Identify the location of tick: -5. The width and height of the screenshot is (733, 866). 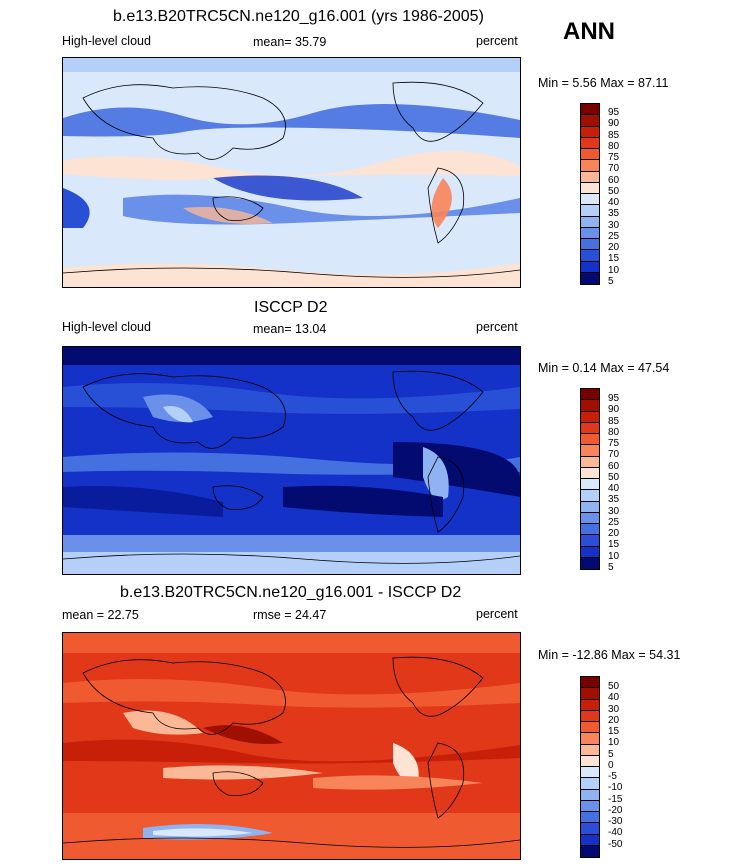
(612, 776).